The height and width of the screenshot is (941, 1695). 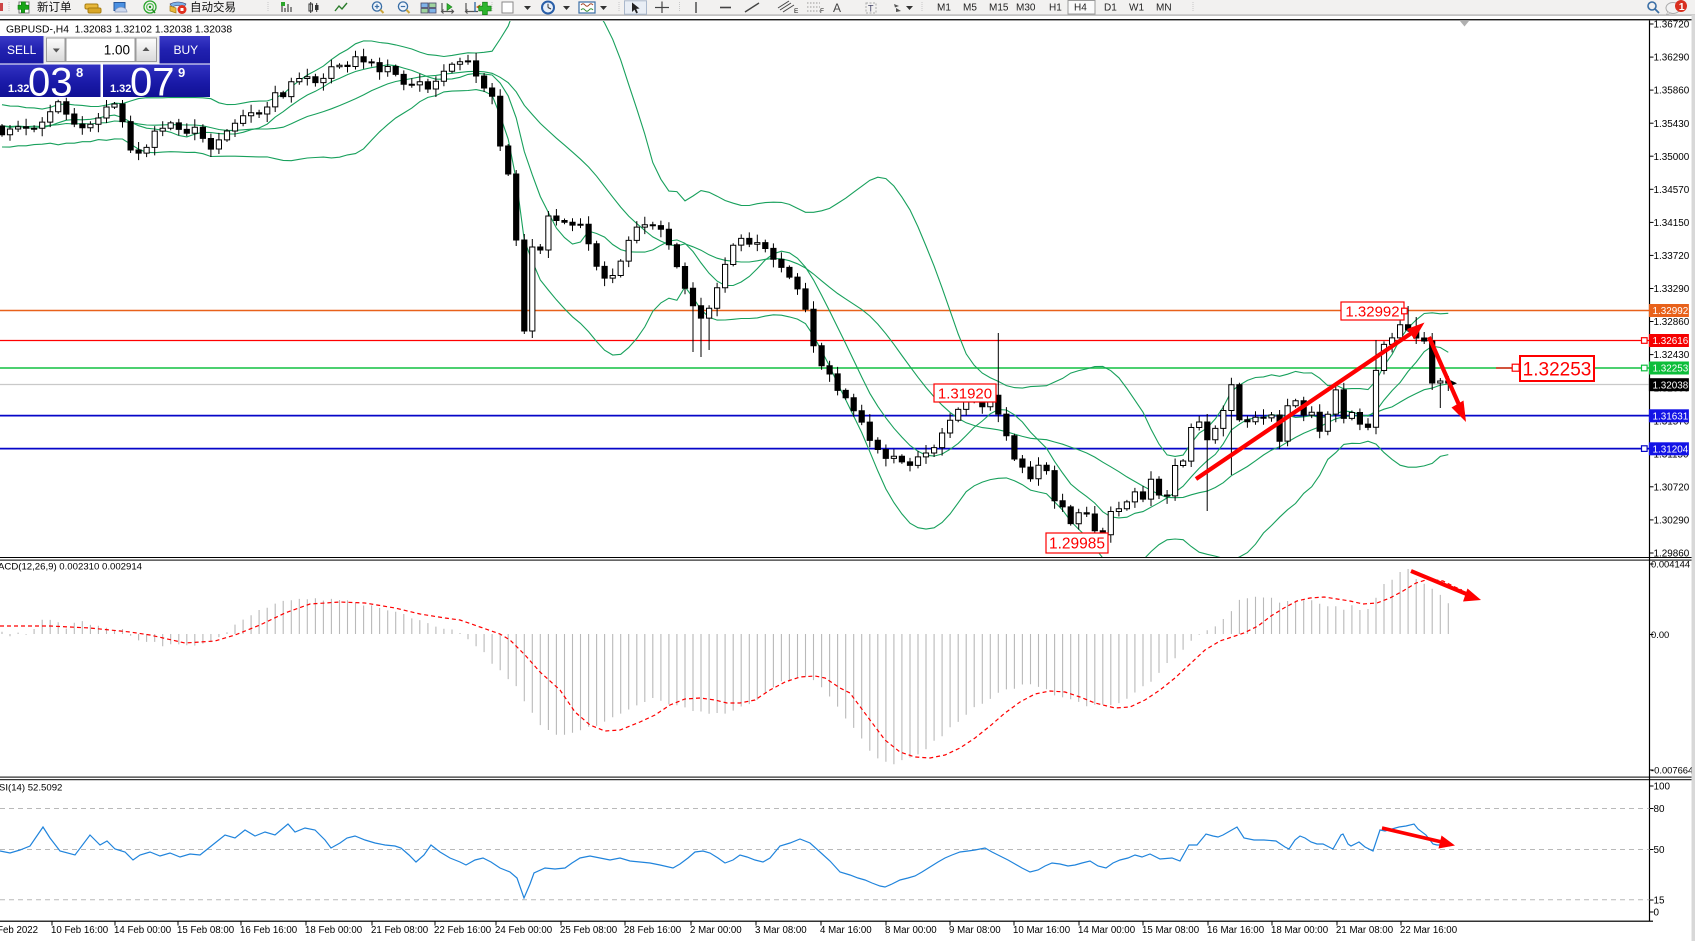 What do you see at coordinates (911, 930) in the screenshot?
I see `svg-text: 8 Mar 00:00` at bounding box center [911, 930].